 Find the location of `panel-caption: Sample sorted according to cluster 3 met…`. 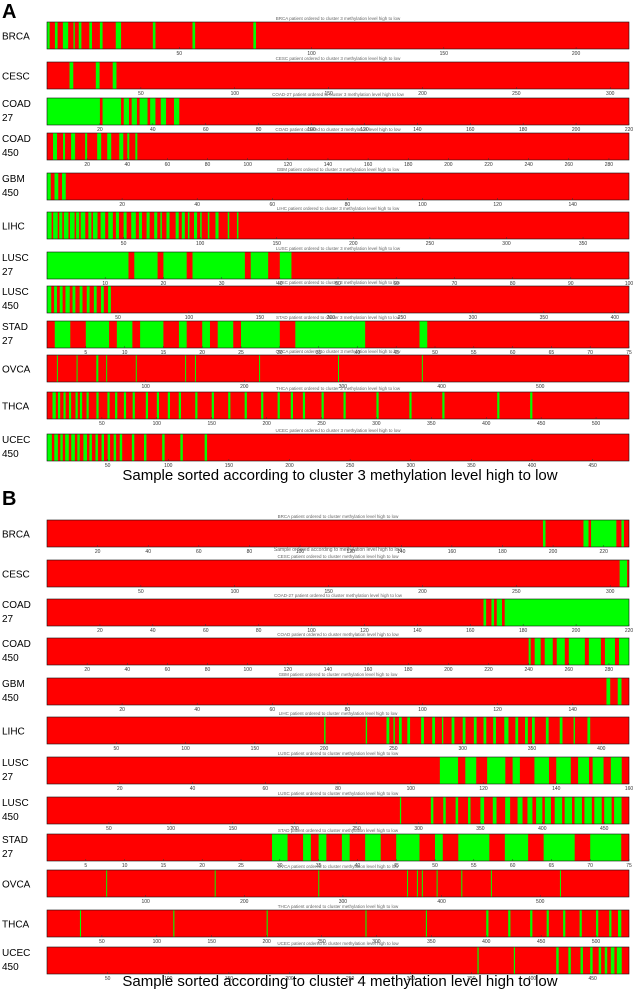

panel-caption: Sample sorted according to cluster 3 met… is located at coordinates (339, 475).